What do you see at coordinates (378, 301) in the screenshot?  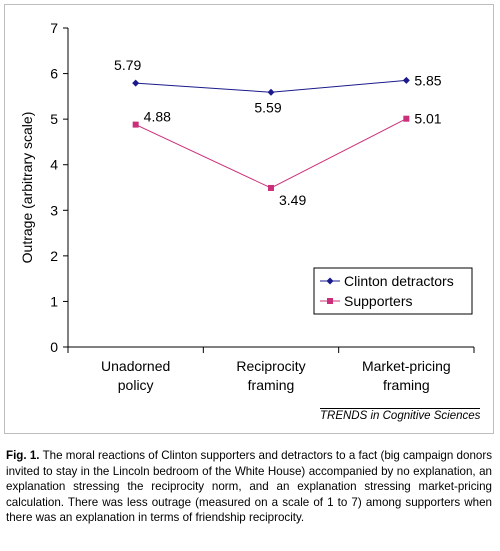 I see `legend-label: Supporters` at bounding box center [378, 301].